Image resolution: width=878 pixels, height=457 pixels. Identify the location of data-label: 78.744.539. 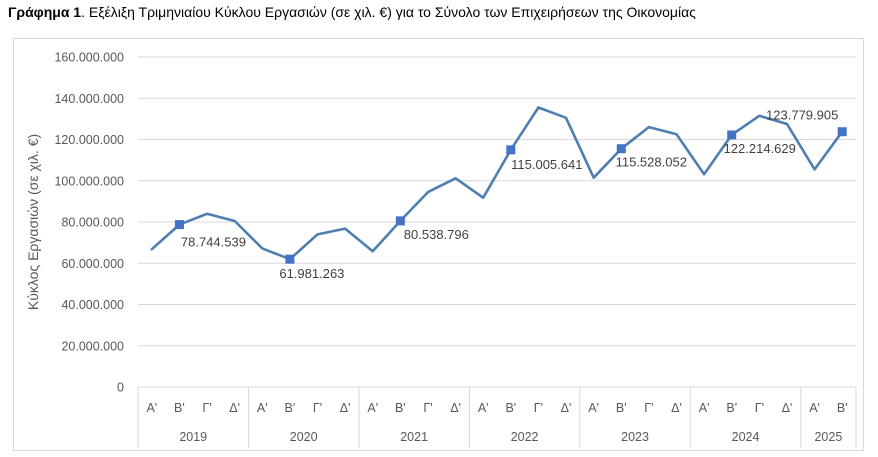
(213, 242).